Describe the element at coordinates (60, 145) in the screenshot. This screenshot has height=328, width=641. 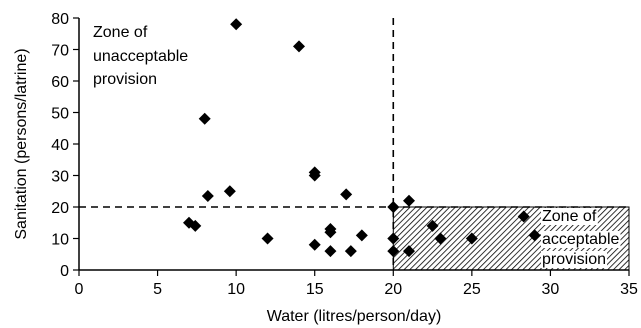
I see `y-tick-label: 40` at that location.